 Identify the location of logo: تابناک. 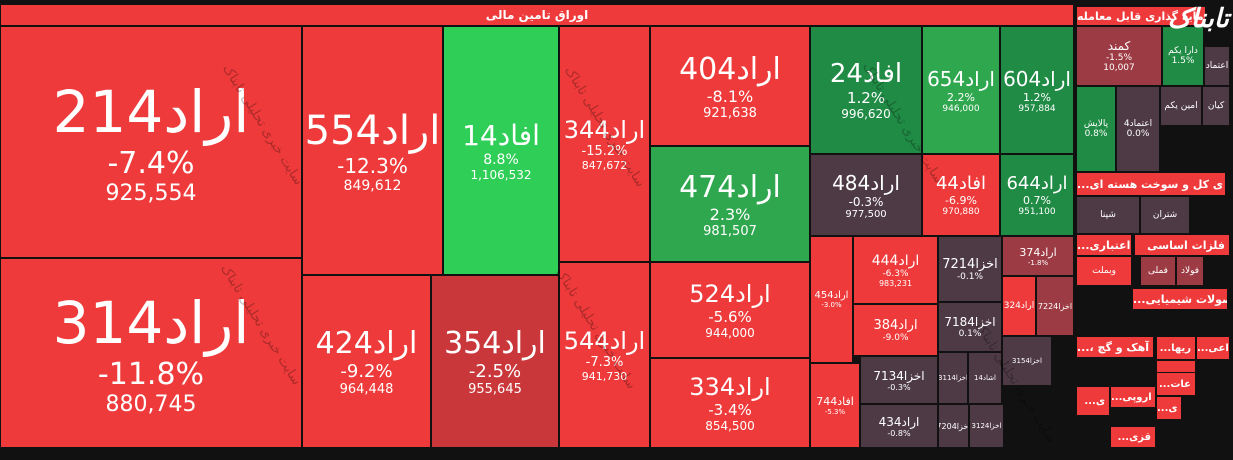
(1198, 19).